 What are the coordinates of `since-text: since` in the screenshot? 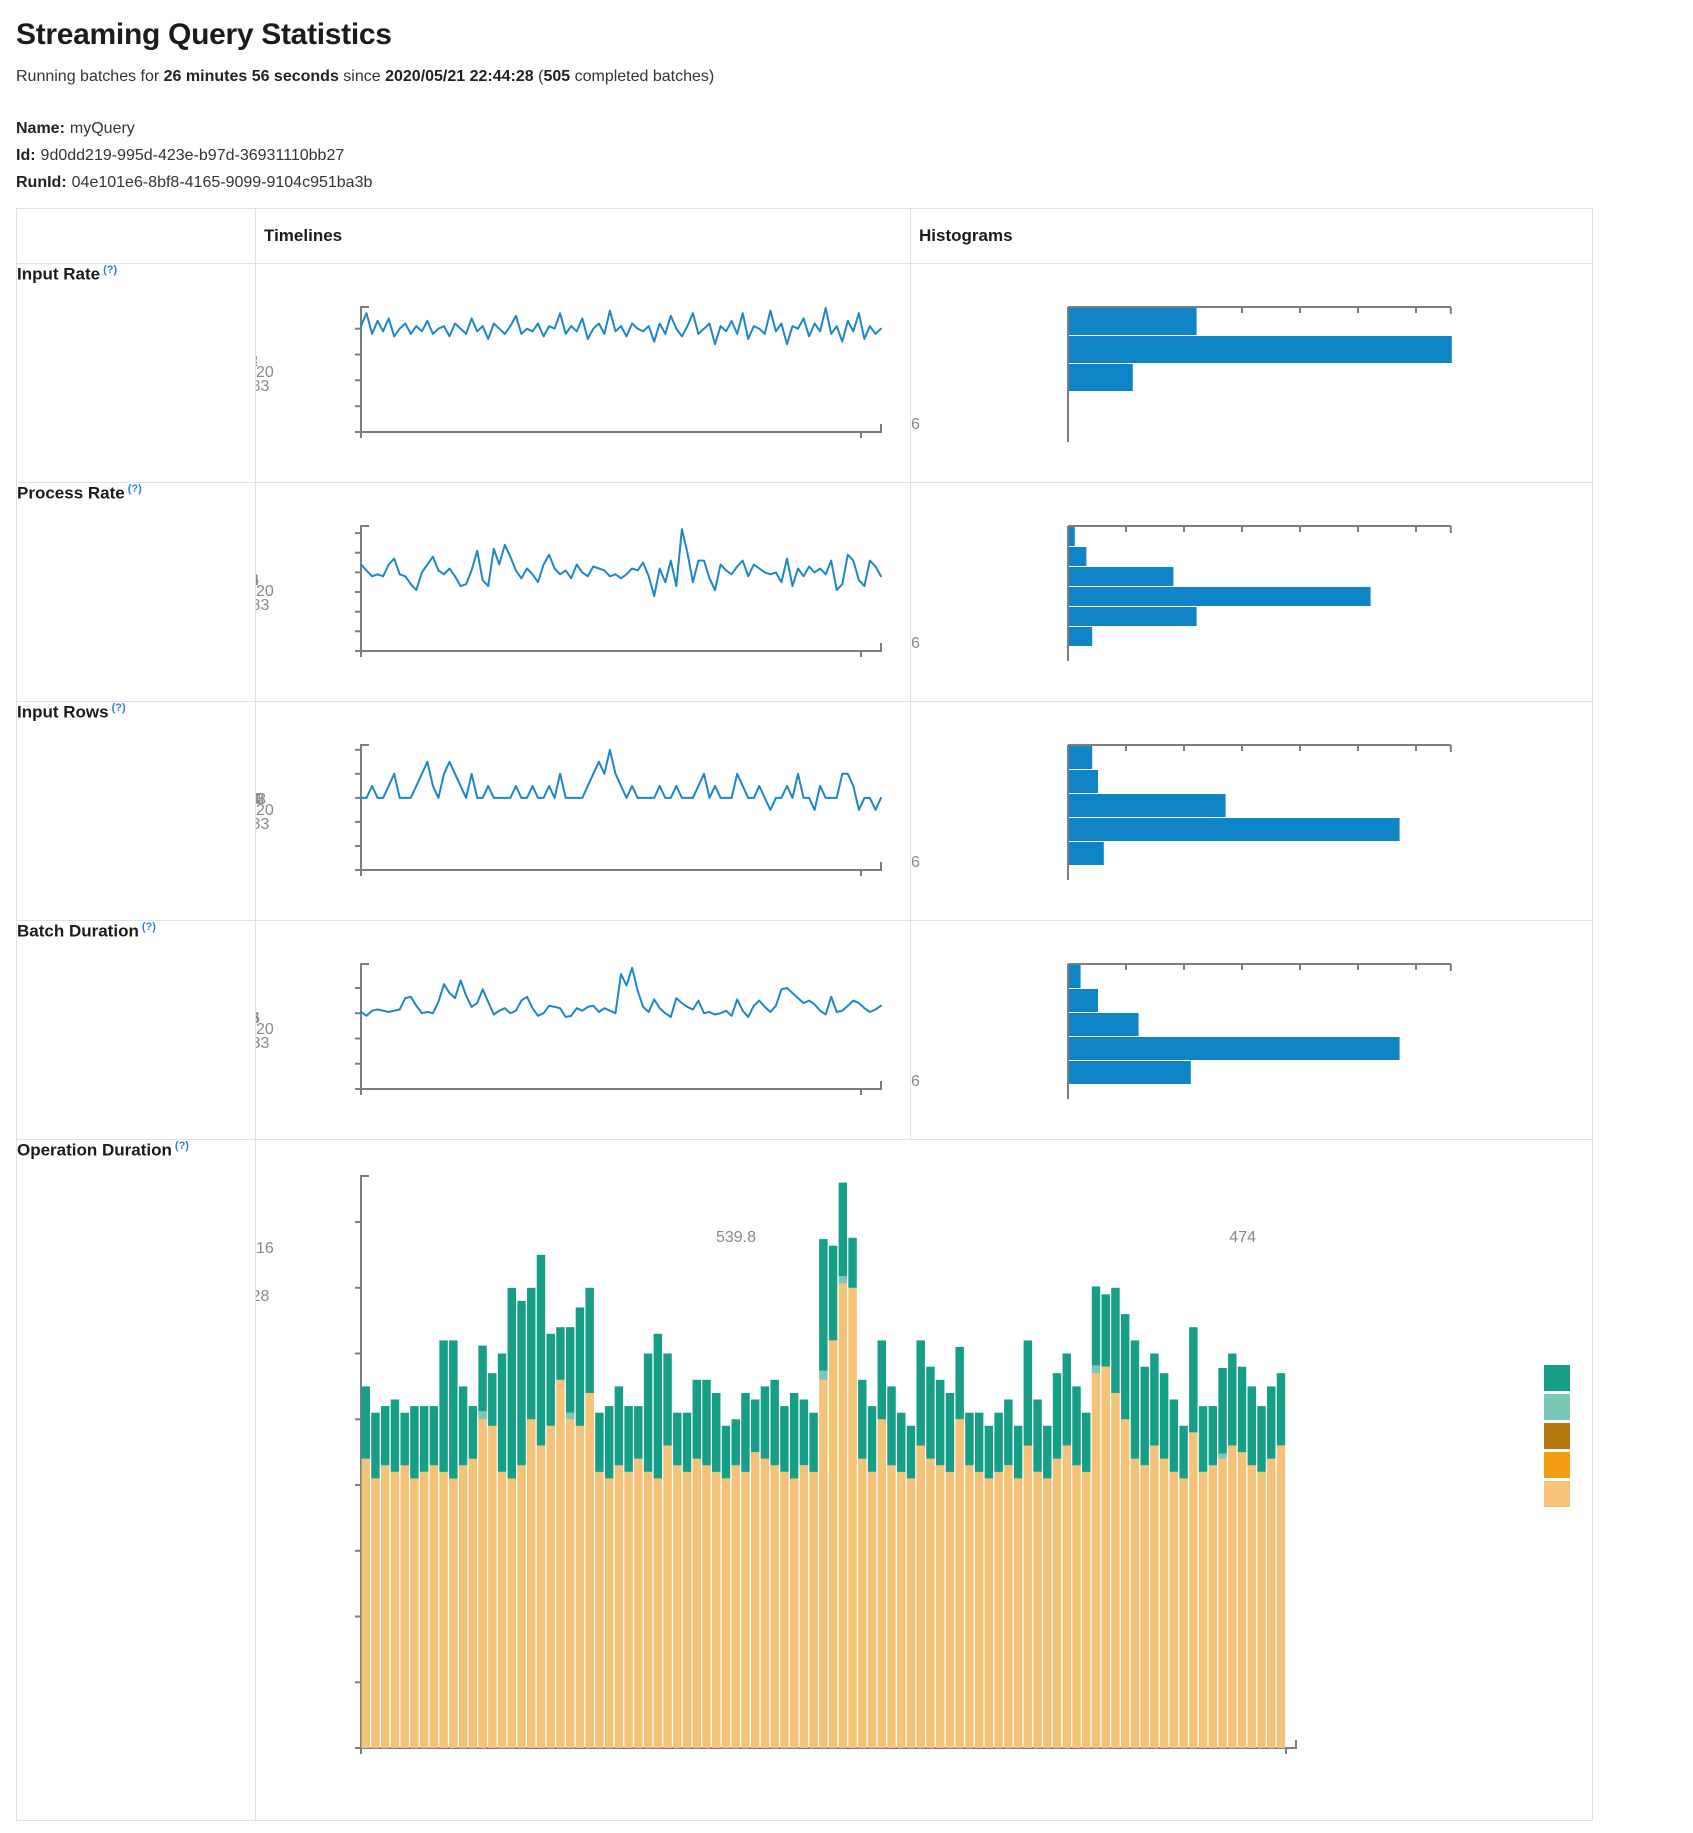 It's located at (362, 76).